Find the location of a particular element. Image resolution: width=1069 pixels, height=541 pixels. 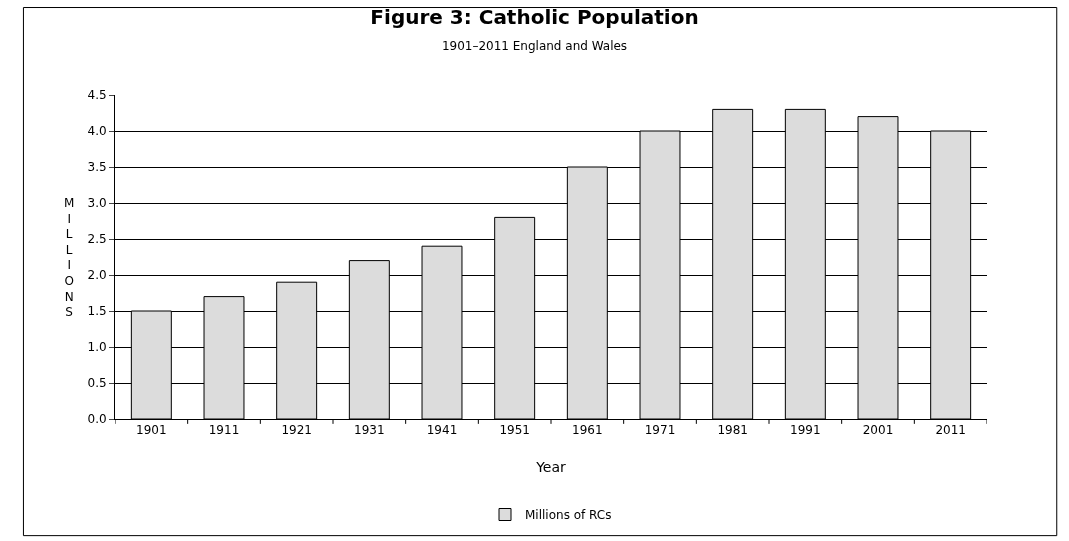

y-tick-label: 3.5 is located at coordinates (97, 167).